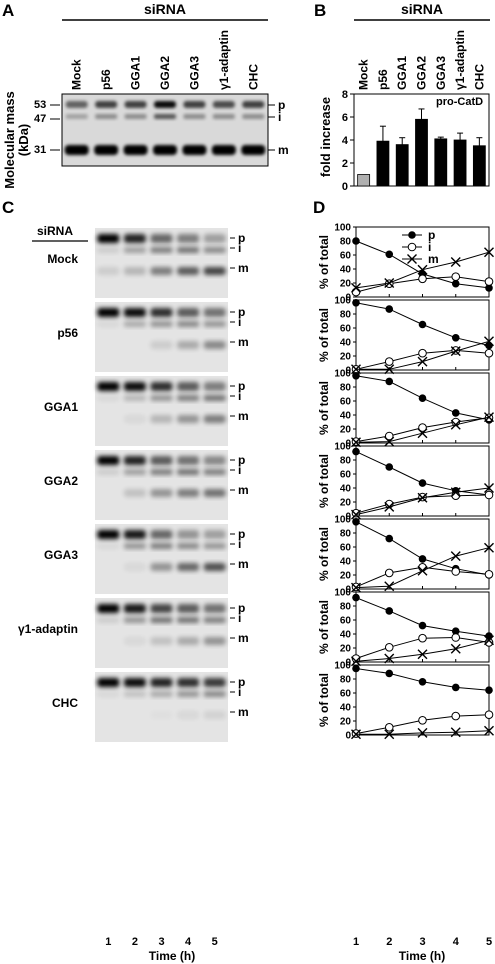 This screenshot has width=495, height=964. What do you see at coordinates (345, 164) in the screenshot?
I see `panel-b-y-tick-label: 2` at bounding box center [345, 164].